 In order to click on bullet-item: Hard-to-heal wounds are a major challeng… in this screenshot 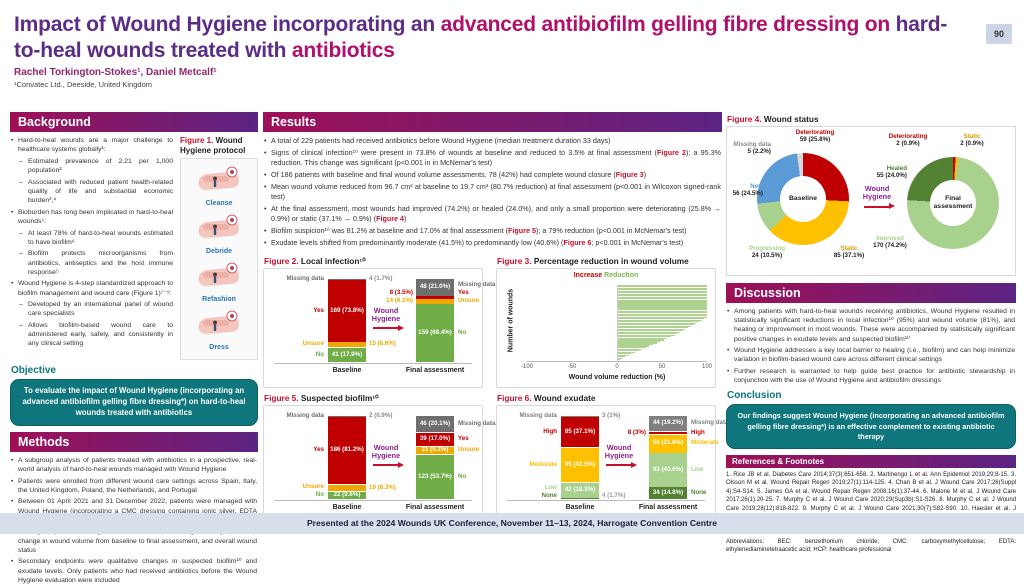, I will do `click(92, 145)`.